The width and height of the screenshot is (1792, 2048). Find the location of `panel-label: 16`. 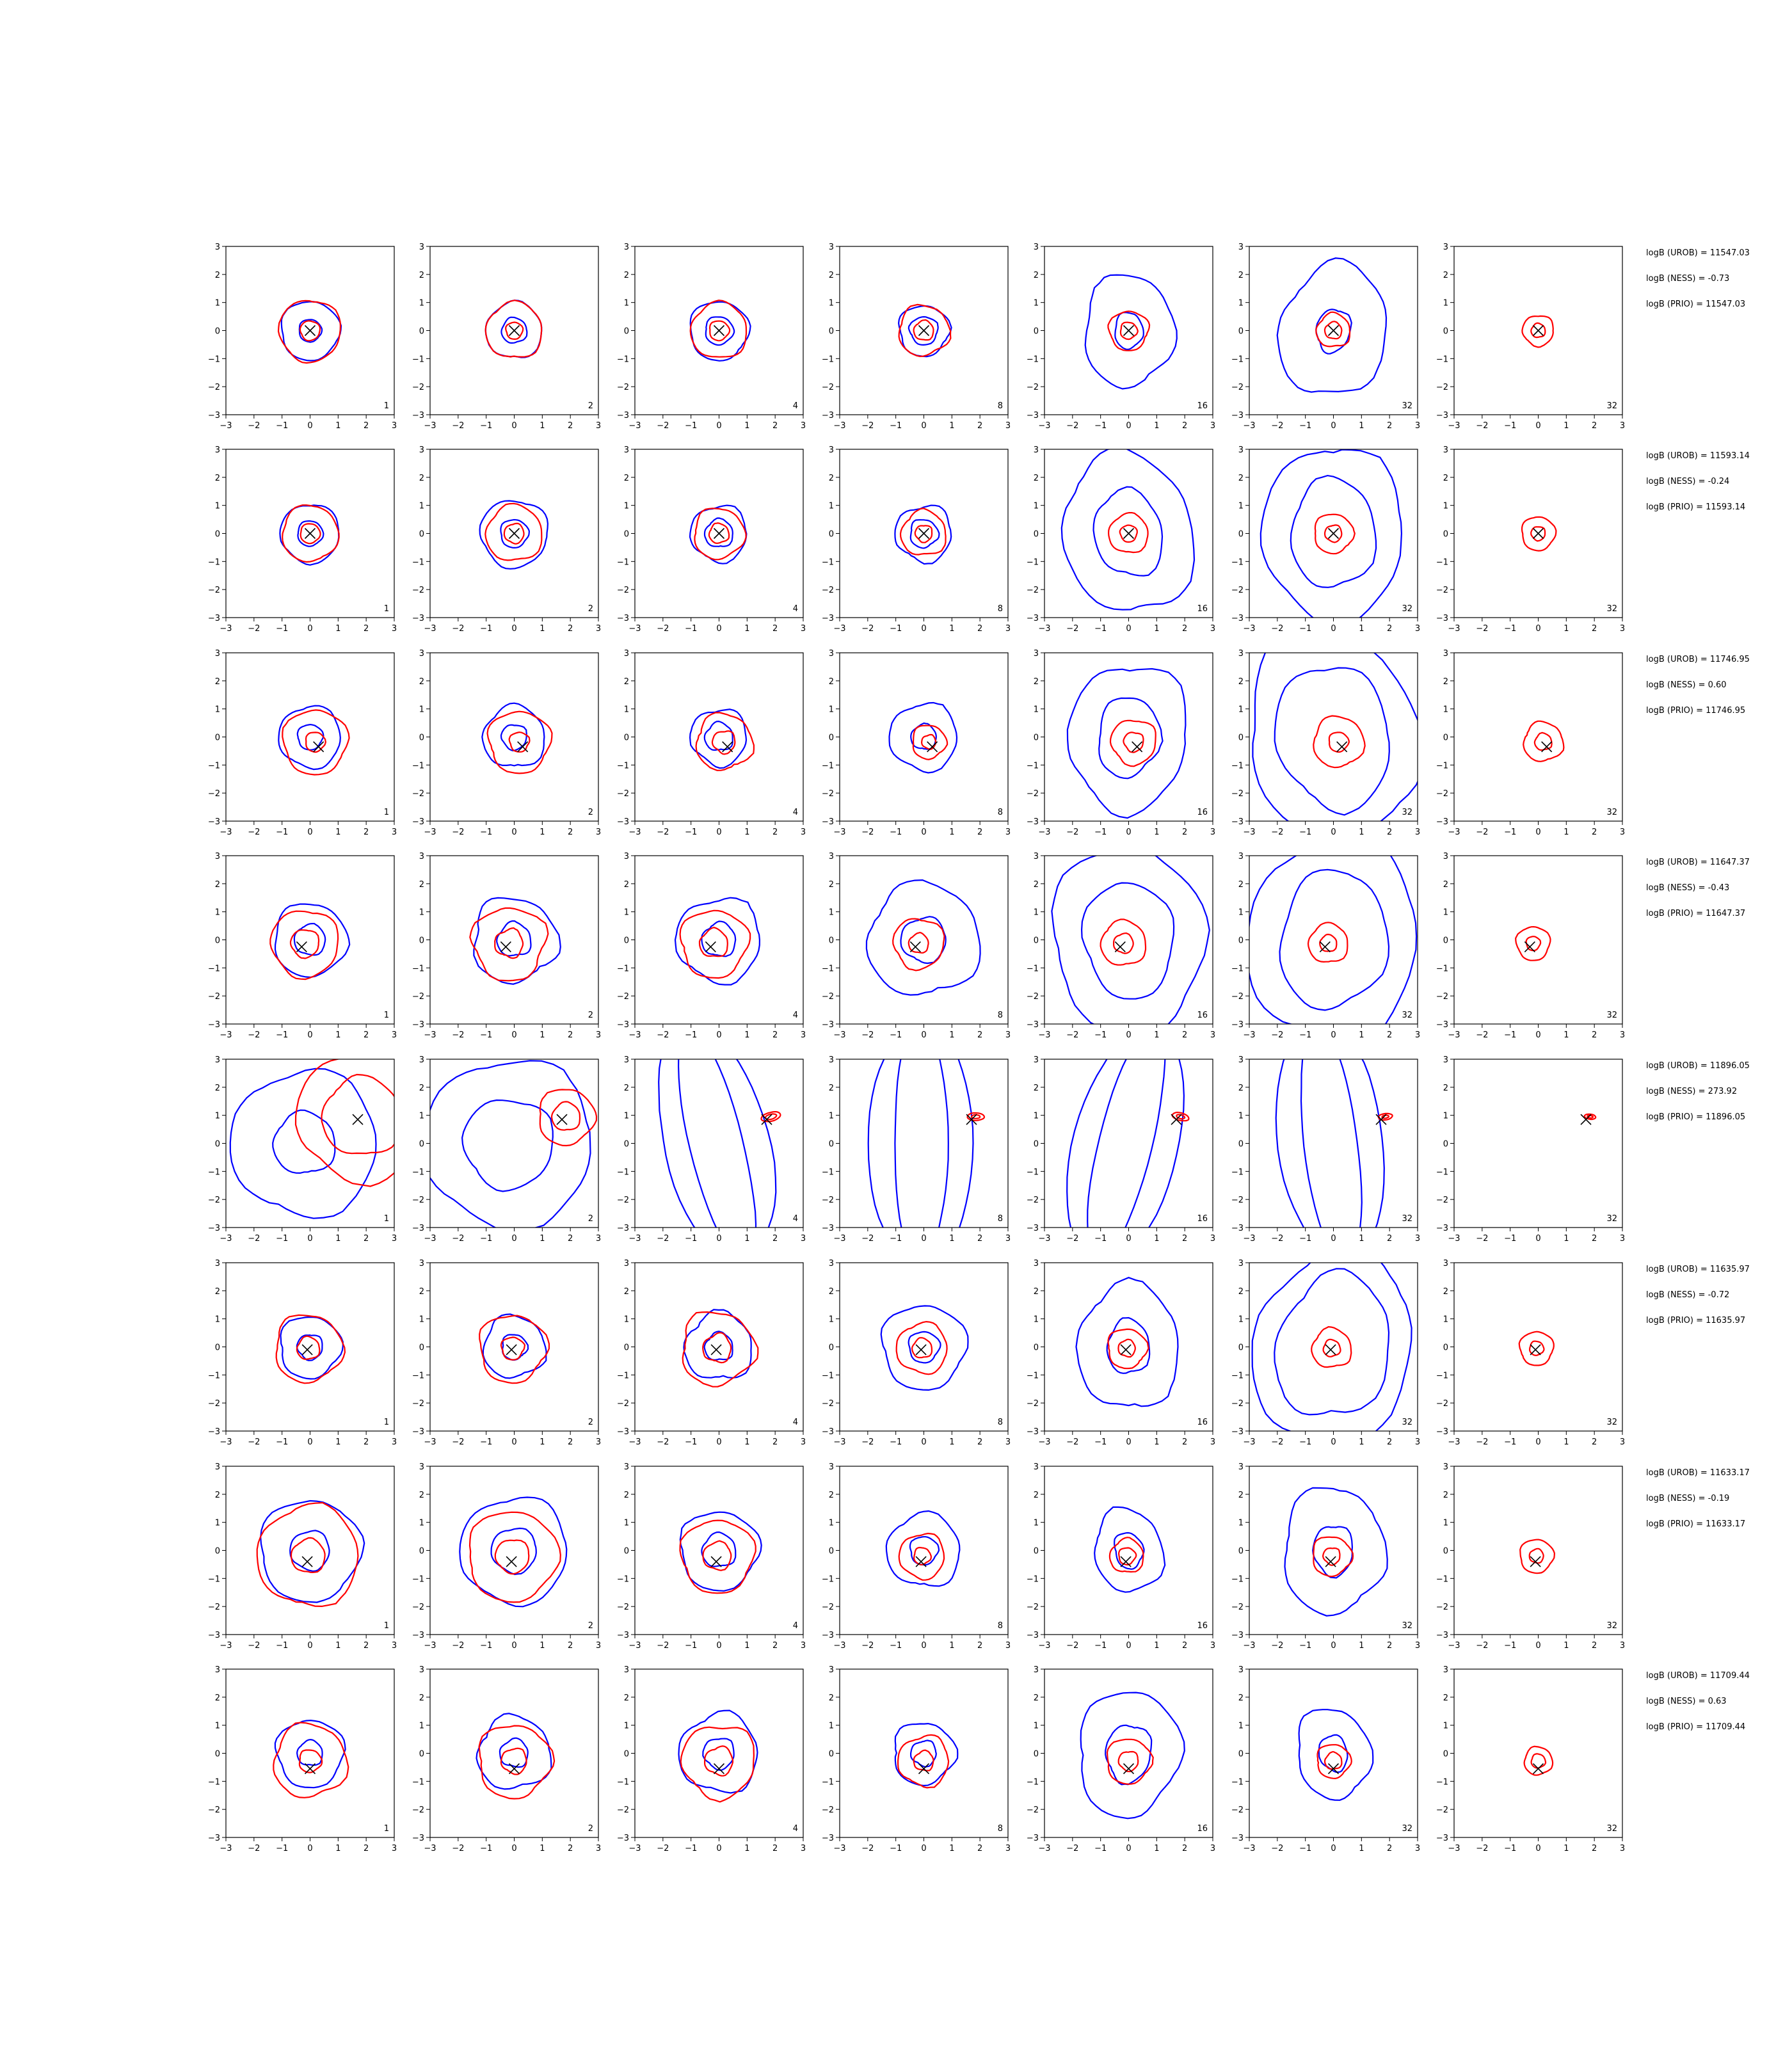

panel-label: 16 is located at coordinates (1202, 1626).